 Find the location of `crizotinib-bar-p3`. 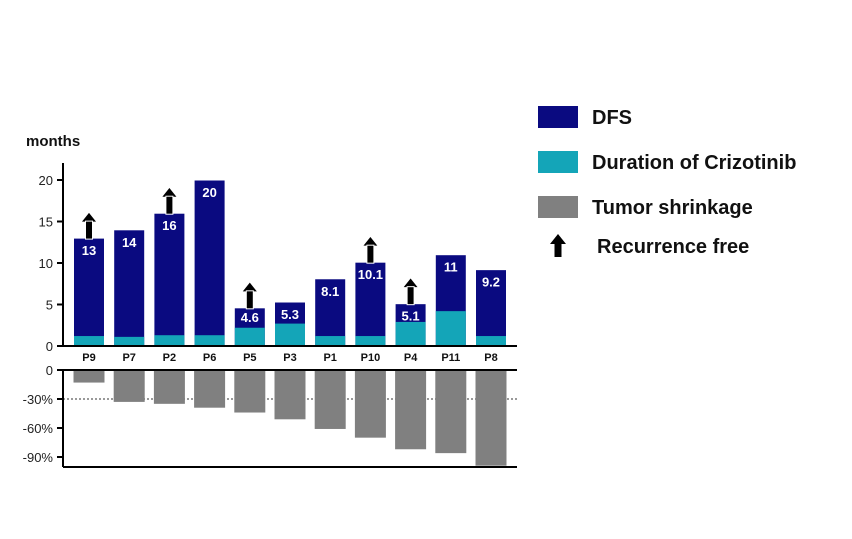

crizotinib-bar-p3 is located at coordinates (290, 334).